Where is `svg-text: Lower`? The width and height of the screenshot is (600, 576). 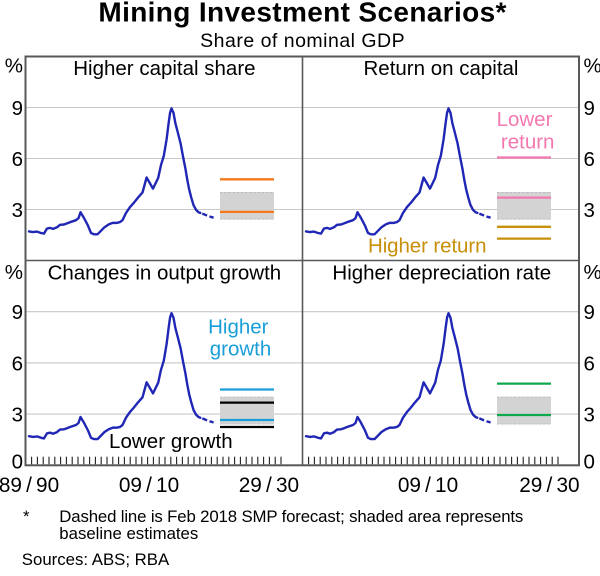 svg-text: Lower is located at coordinates (525, 119).